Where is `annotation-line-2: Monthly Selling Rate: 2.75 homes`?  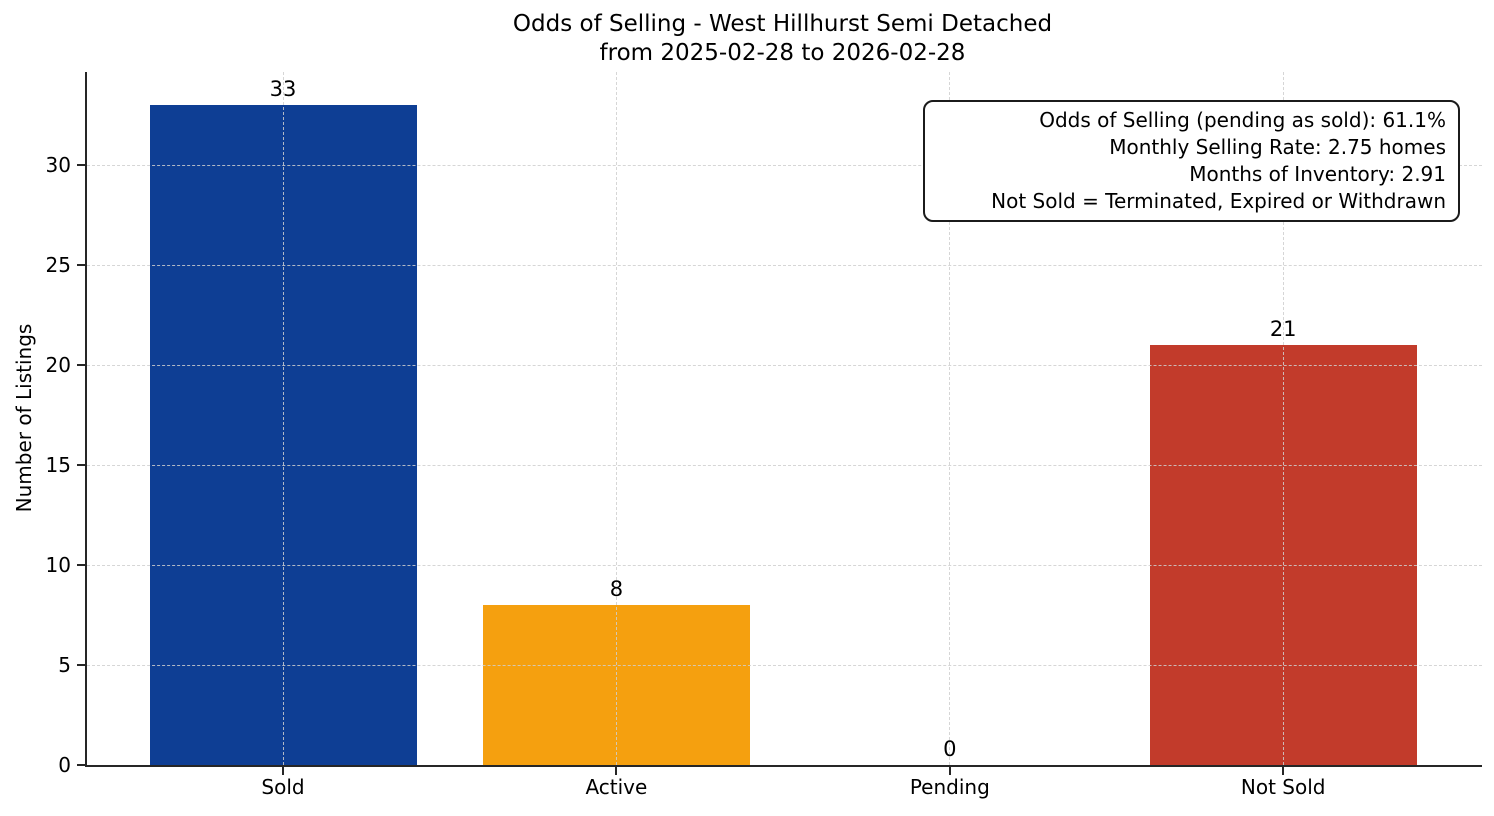
annotation-line-2: Monthly Selling Rate: 2.75 homes is located at coordinates (1277, 147).